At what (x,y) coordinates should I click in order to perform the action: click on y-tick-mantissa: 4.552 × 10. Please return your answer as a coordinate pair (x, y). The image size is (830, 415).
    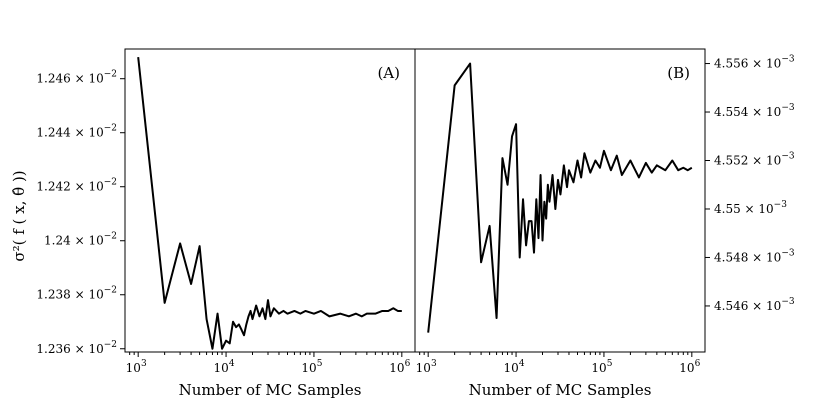
    Looking at the image, I should click on (747, 161).